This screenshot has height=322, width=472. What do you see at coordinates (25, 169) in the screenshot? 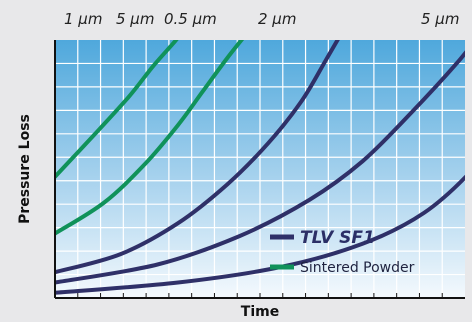
I see `y-axis-title: Pressure Loss` at bounding box center [25, 169].